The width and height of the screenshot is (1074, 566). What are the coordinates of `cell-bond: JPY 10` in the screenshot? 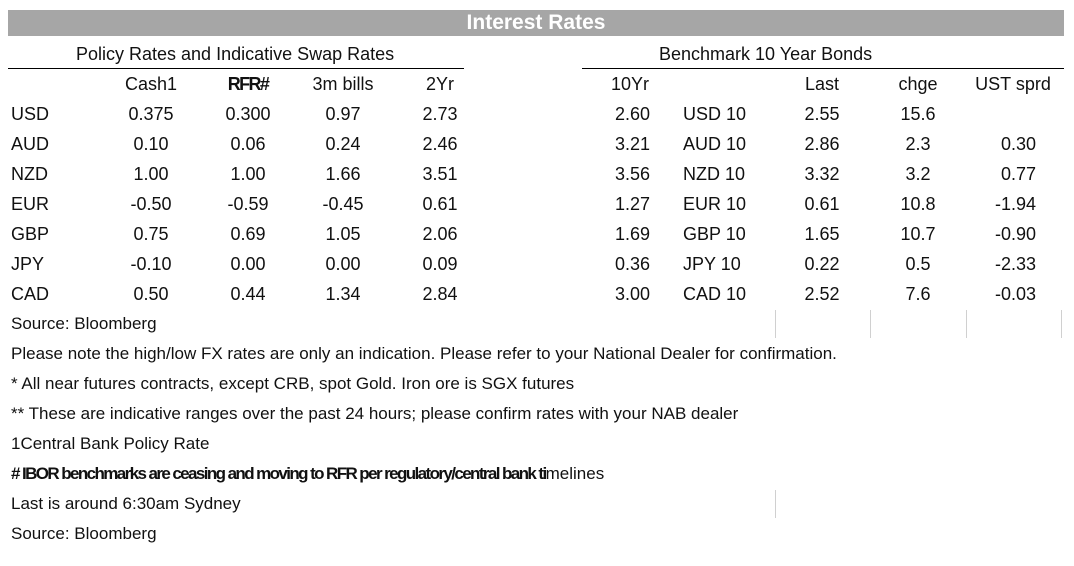 It's located at (712, 264).